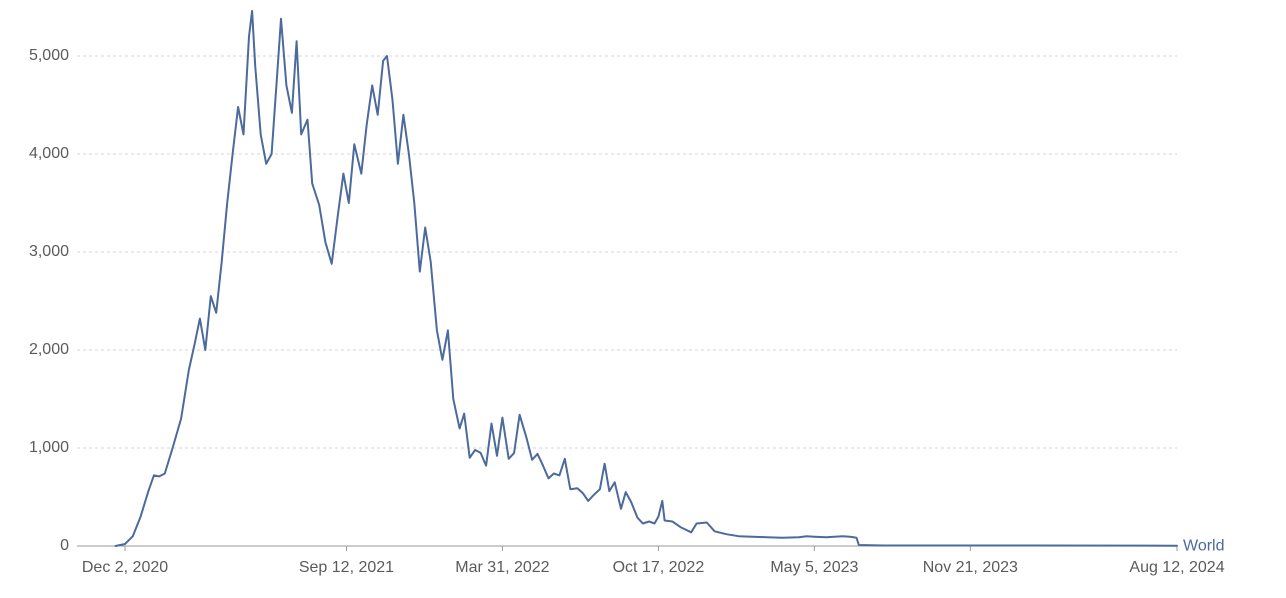  I want to click on x-axis, so click(627, 548).